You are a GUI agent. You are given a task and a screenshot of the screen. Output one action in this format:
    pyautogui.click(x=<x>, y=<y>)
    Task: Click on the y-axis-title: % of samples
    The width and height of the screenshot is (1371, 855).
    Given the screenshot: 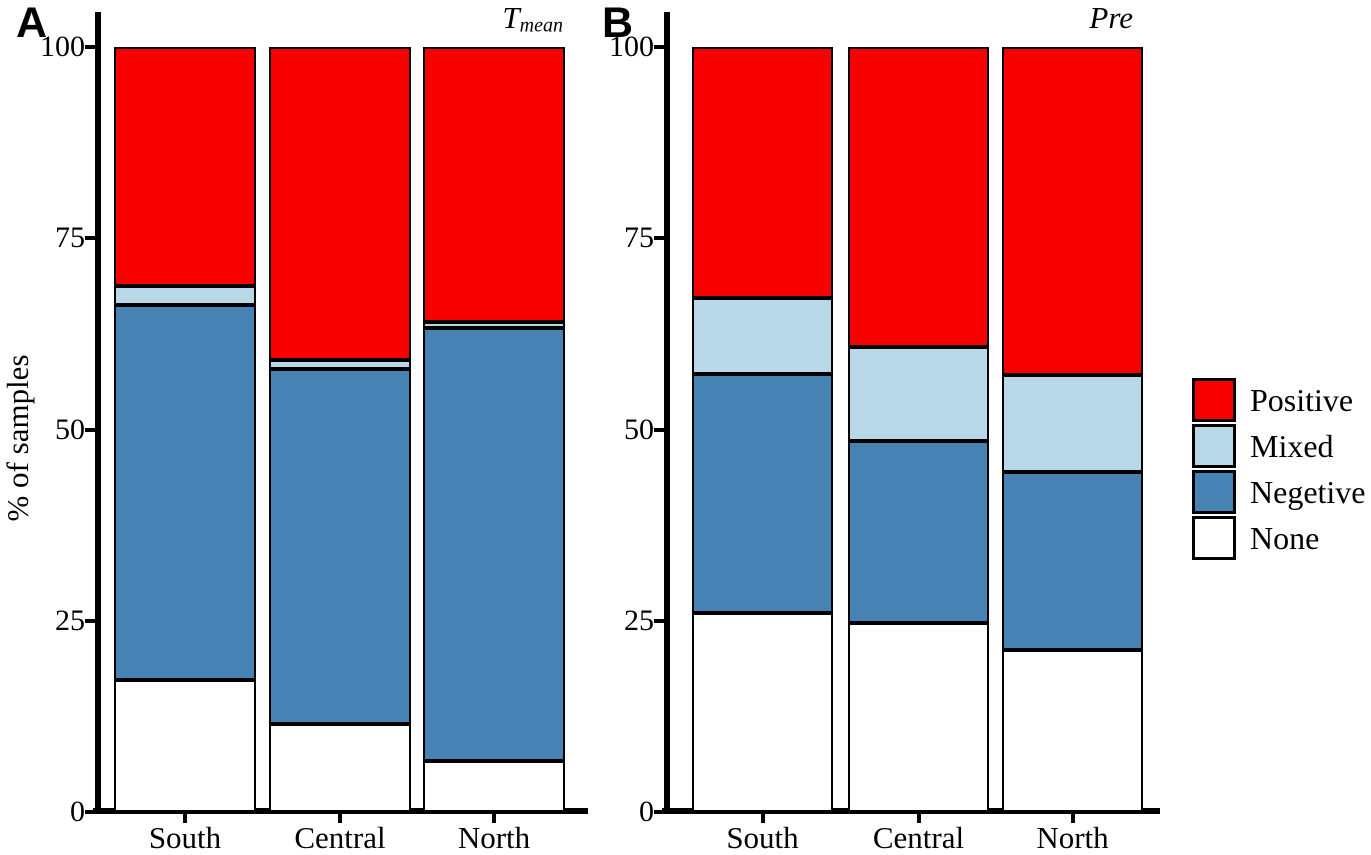 What is the action you would take?
    pyautogui.click(x=17, y=438)
    